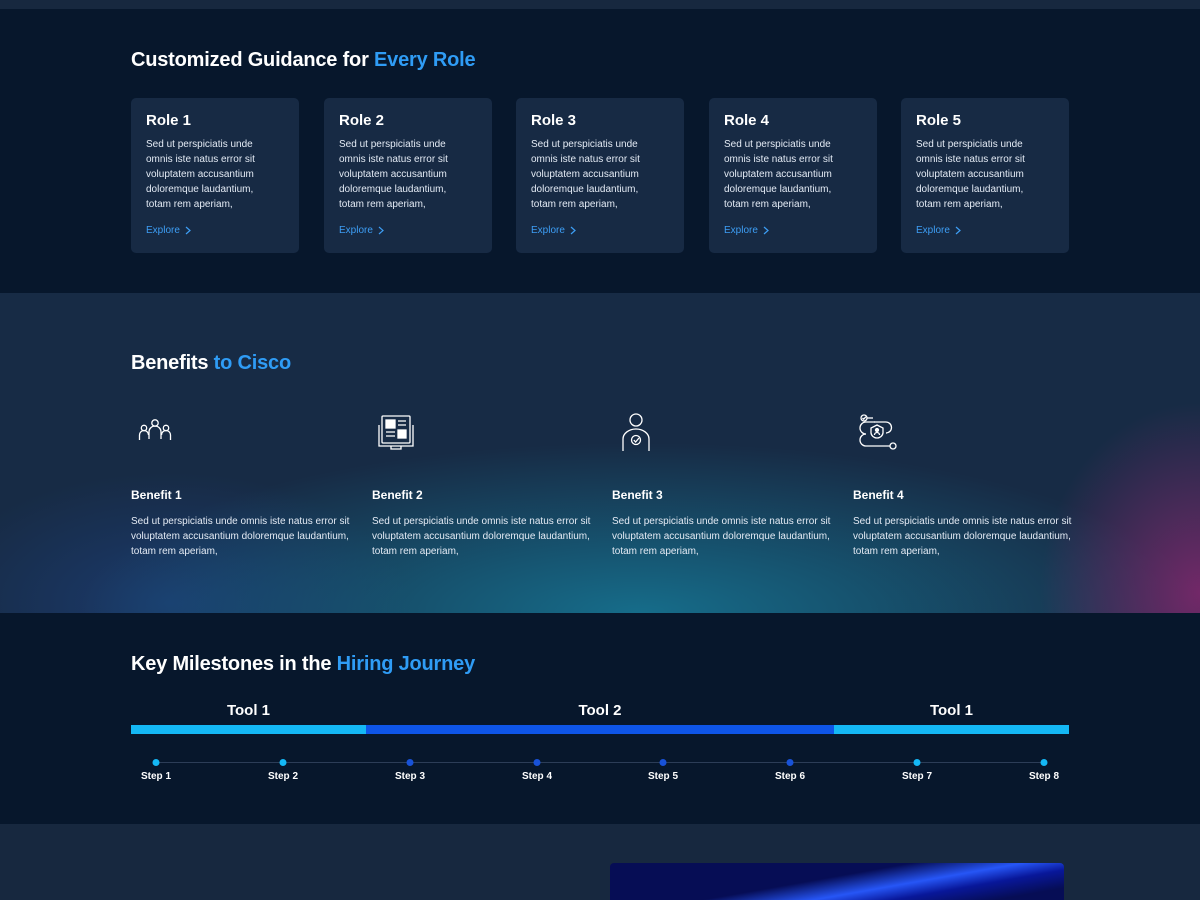 Image resolution: width=1200 pixels, height=900 pixels. Describe the element at coordinates (252, 363) in the screenshot. I see `benefits-title-accent: to Cisco` at that location.